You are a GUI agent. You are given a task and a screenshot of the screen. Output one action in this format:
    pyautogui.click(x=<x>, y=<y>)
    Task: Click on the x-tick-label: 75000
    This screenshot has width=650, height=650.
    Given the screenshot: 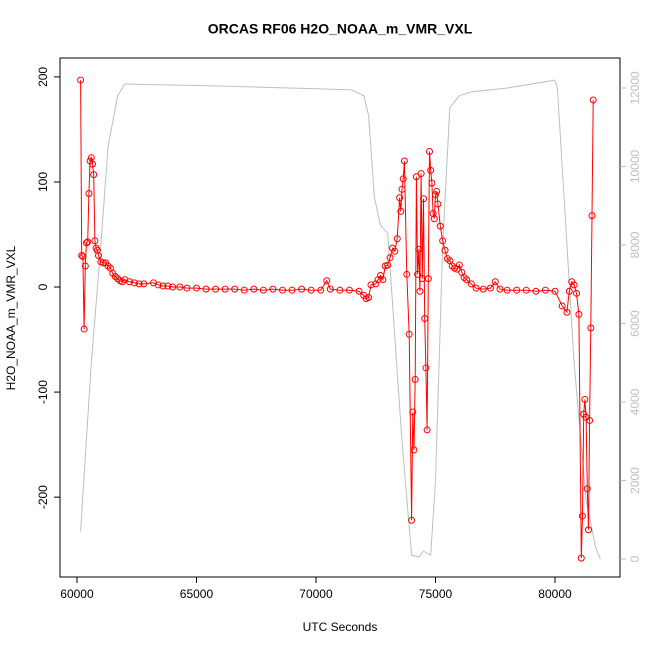 What is the action you would take?
    pyautogui.click(x=436, y=594)
    